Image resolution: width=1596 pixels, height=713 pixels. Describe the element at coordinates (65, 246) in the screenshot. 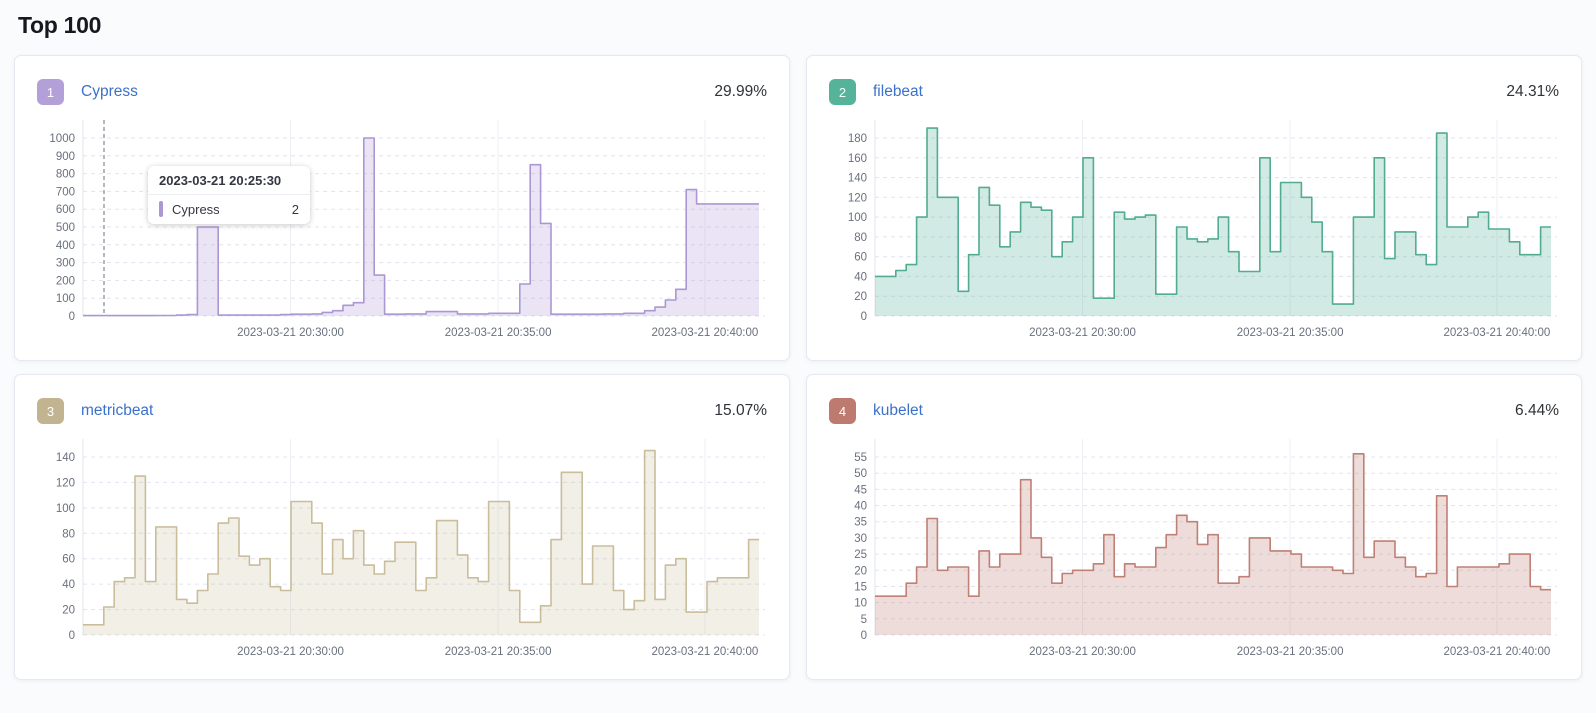

I see `svg-text: 400` at that location.